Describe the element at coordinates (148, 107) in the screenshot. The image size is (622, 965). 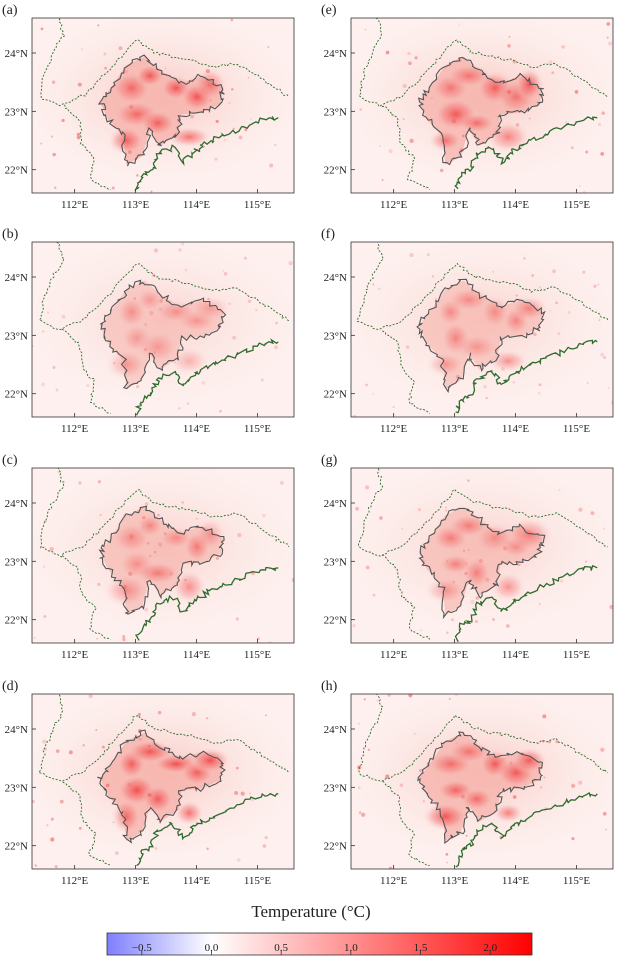
I see `map-panel: (a) 24°N 23°N 22°N 112°E 113°E 114°E 115°E` at that location.